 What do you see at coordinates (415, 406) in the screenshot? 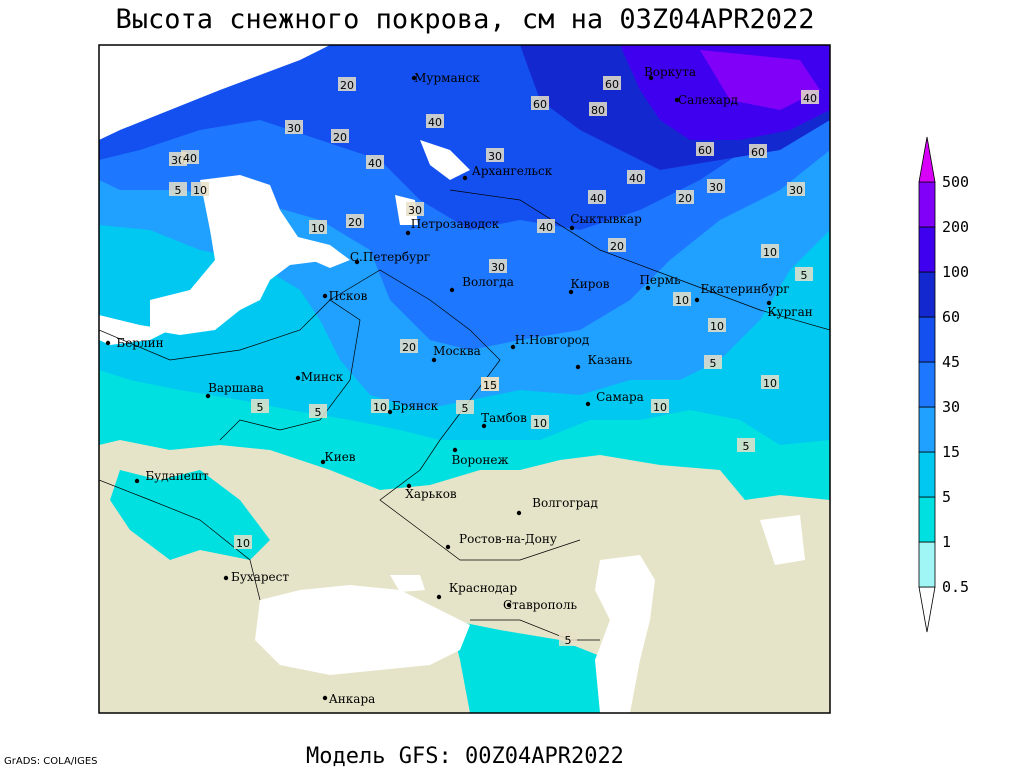
I see `city-label: Брянск` at bounding box center [415, 406].